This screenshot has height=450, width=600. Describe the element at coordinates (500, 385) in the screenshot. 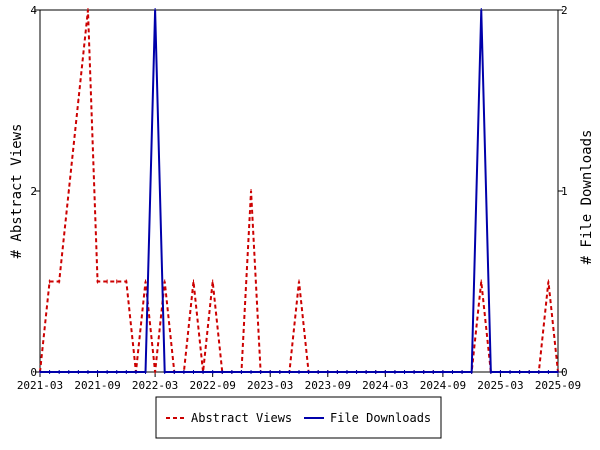

I see `x-tick-label: 2025-03` at that location.